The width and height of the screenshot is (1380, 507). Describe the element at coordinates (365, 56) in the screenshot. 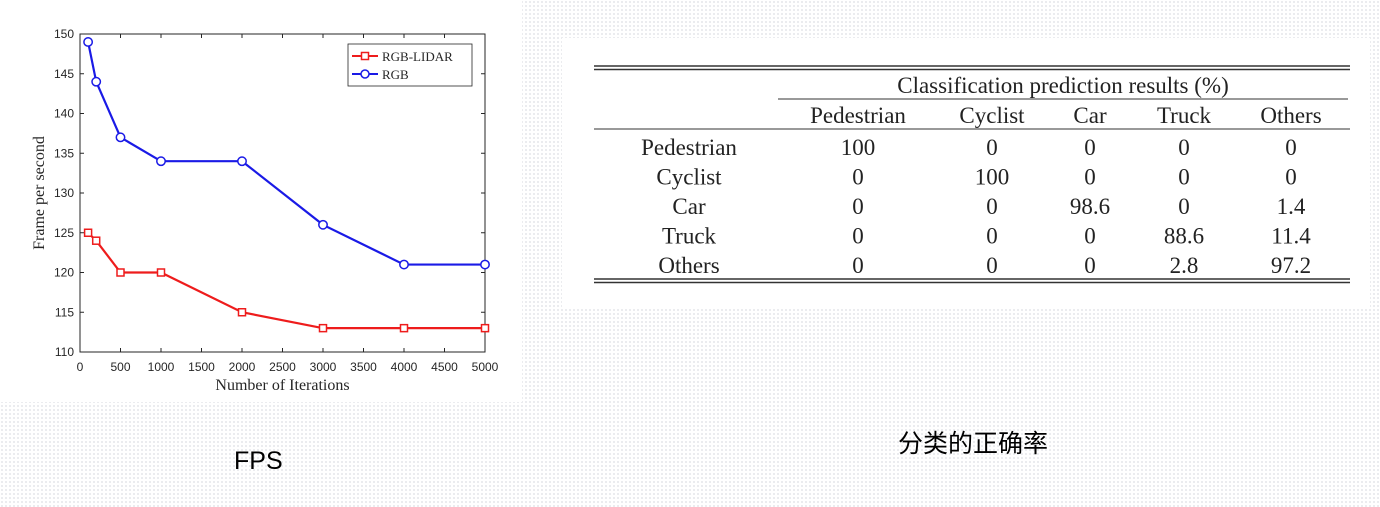

I see `legend-marker-rgb-lidar` at that location.